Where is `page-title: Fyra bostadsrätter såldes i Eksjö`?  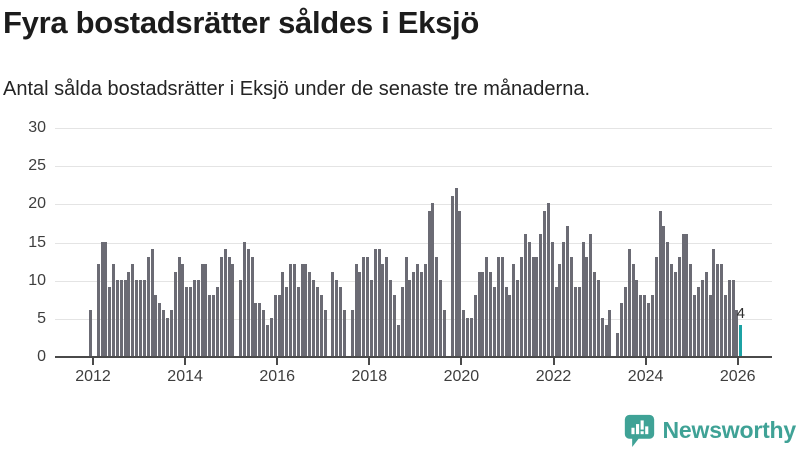
page-title: Fyra bostadsrätter såldes i Eksjö is located at coordinates (241, 22).